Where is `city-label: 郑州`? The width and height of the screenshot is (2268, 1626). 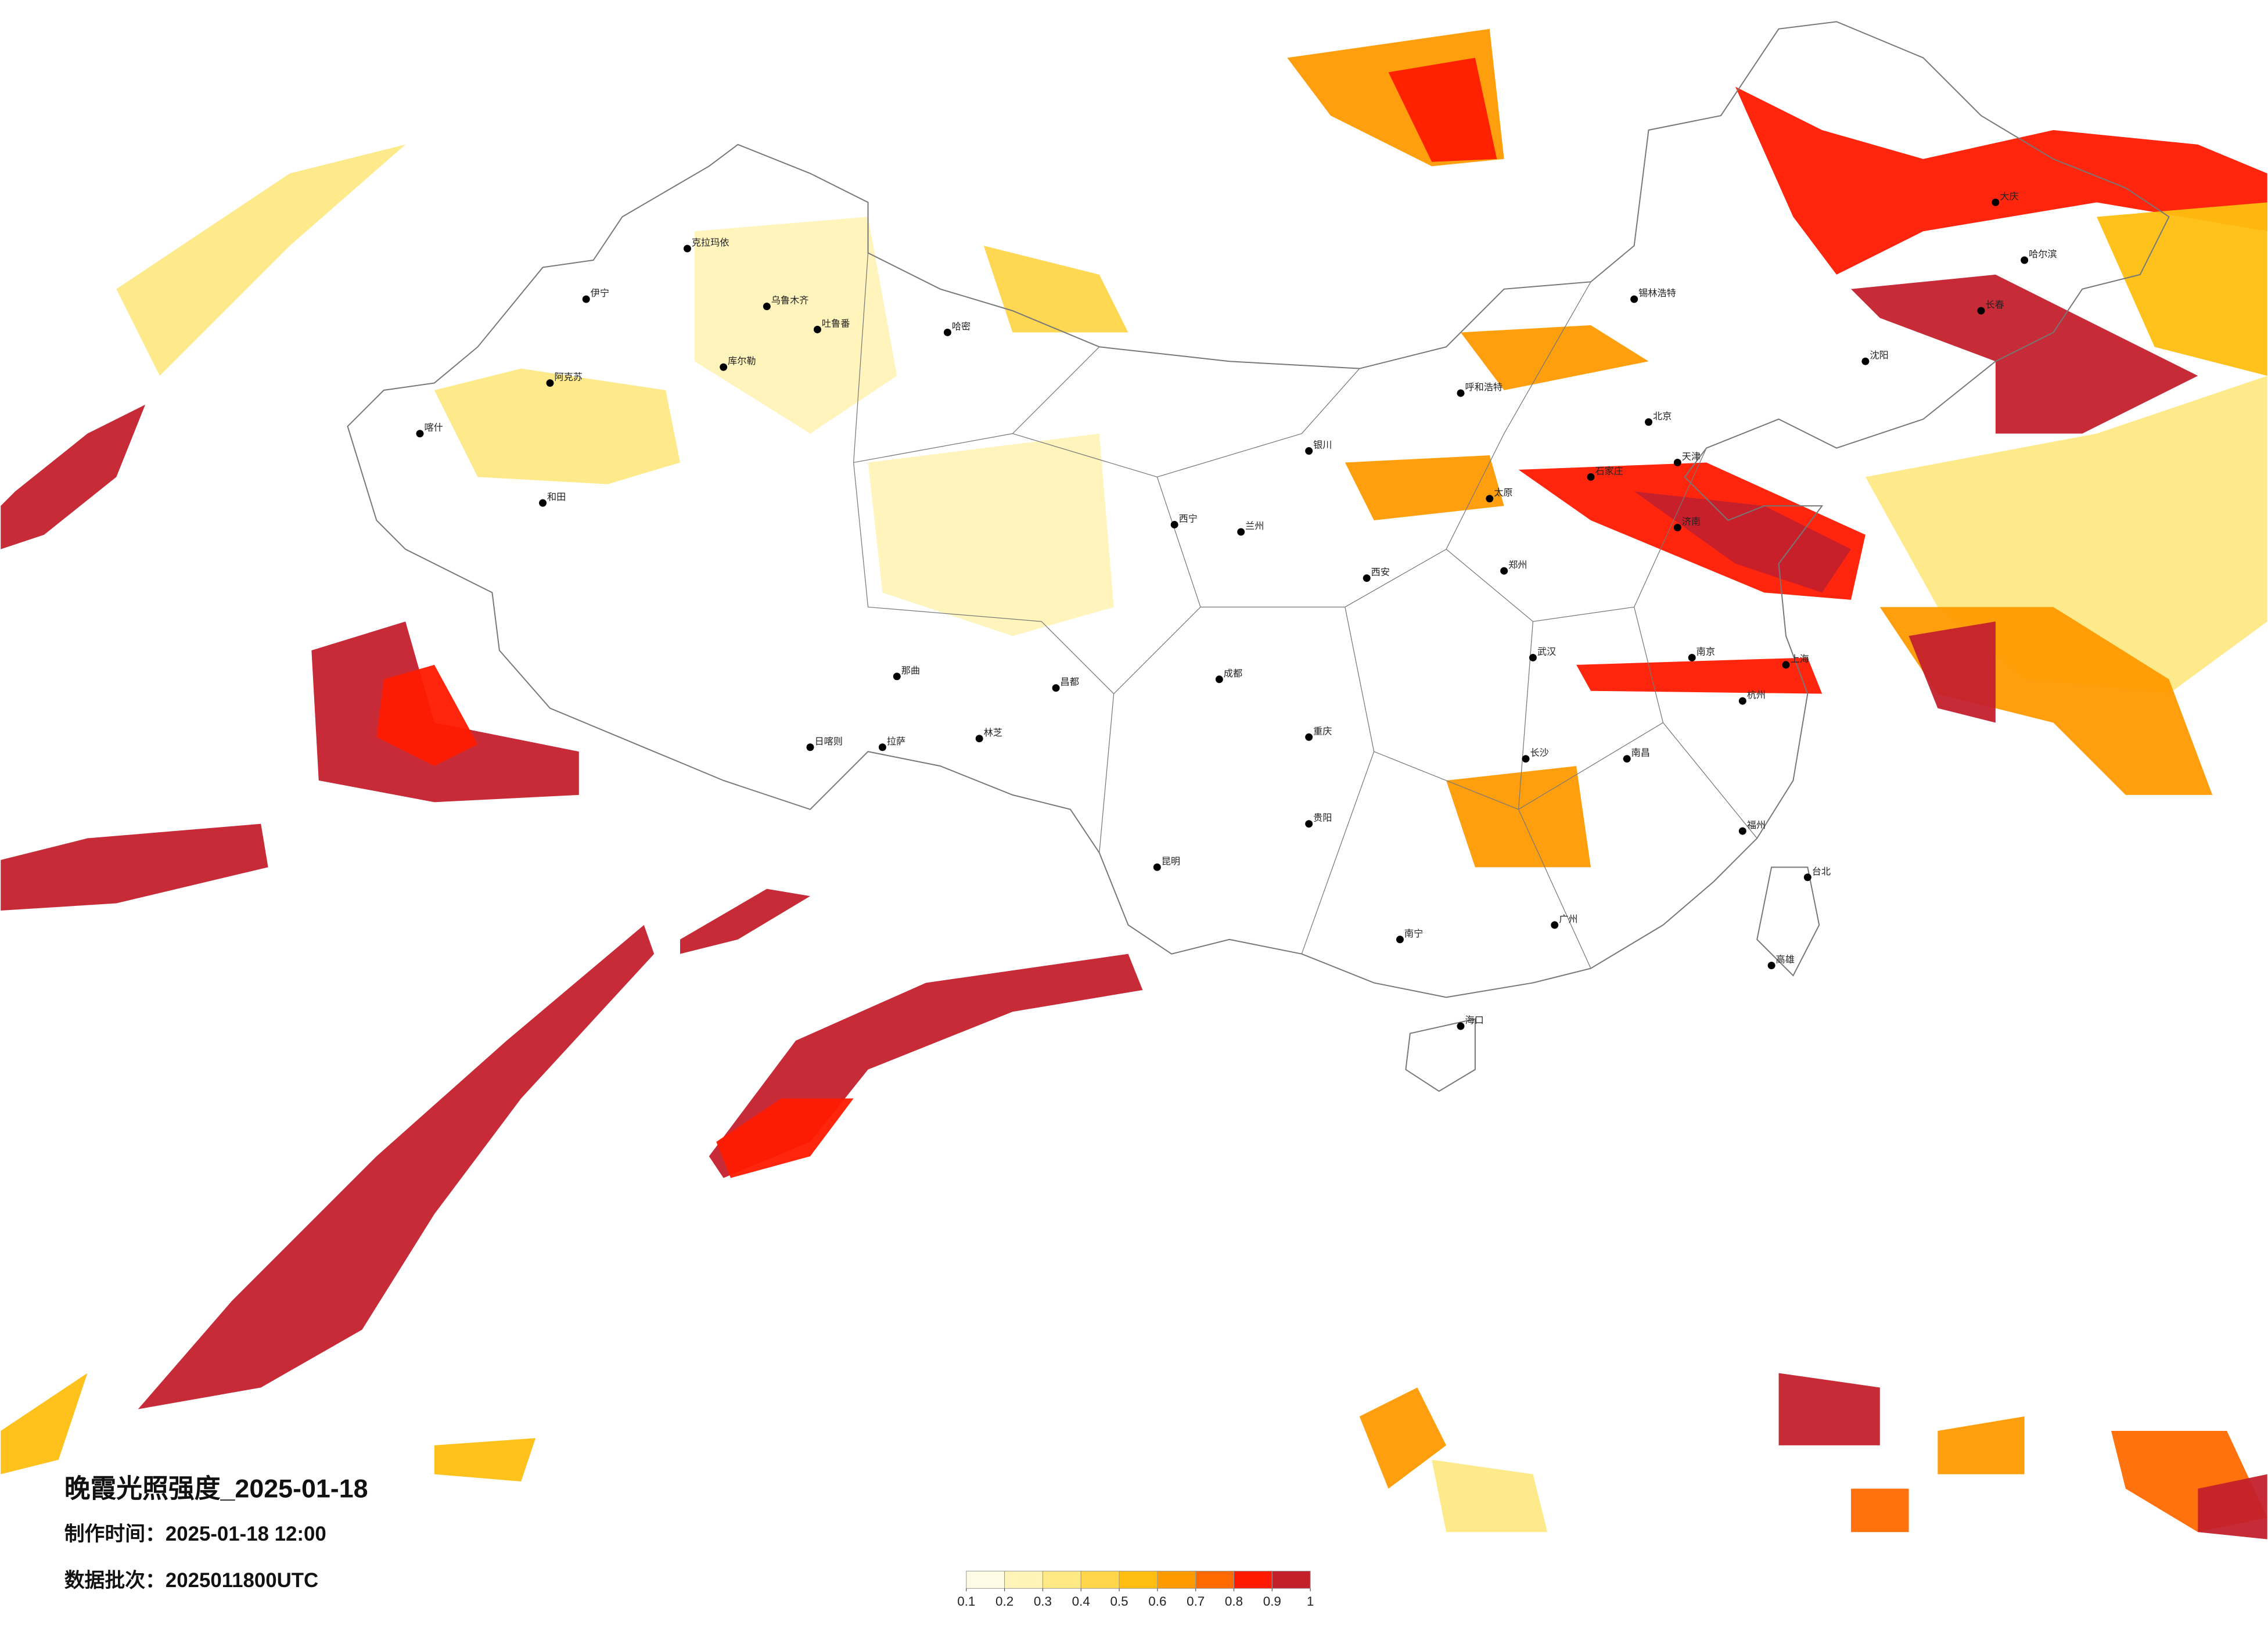 city-label: 郑州 is located at coordinates (1517, 565).